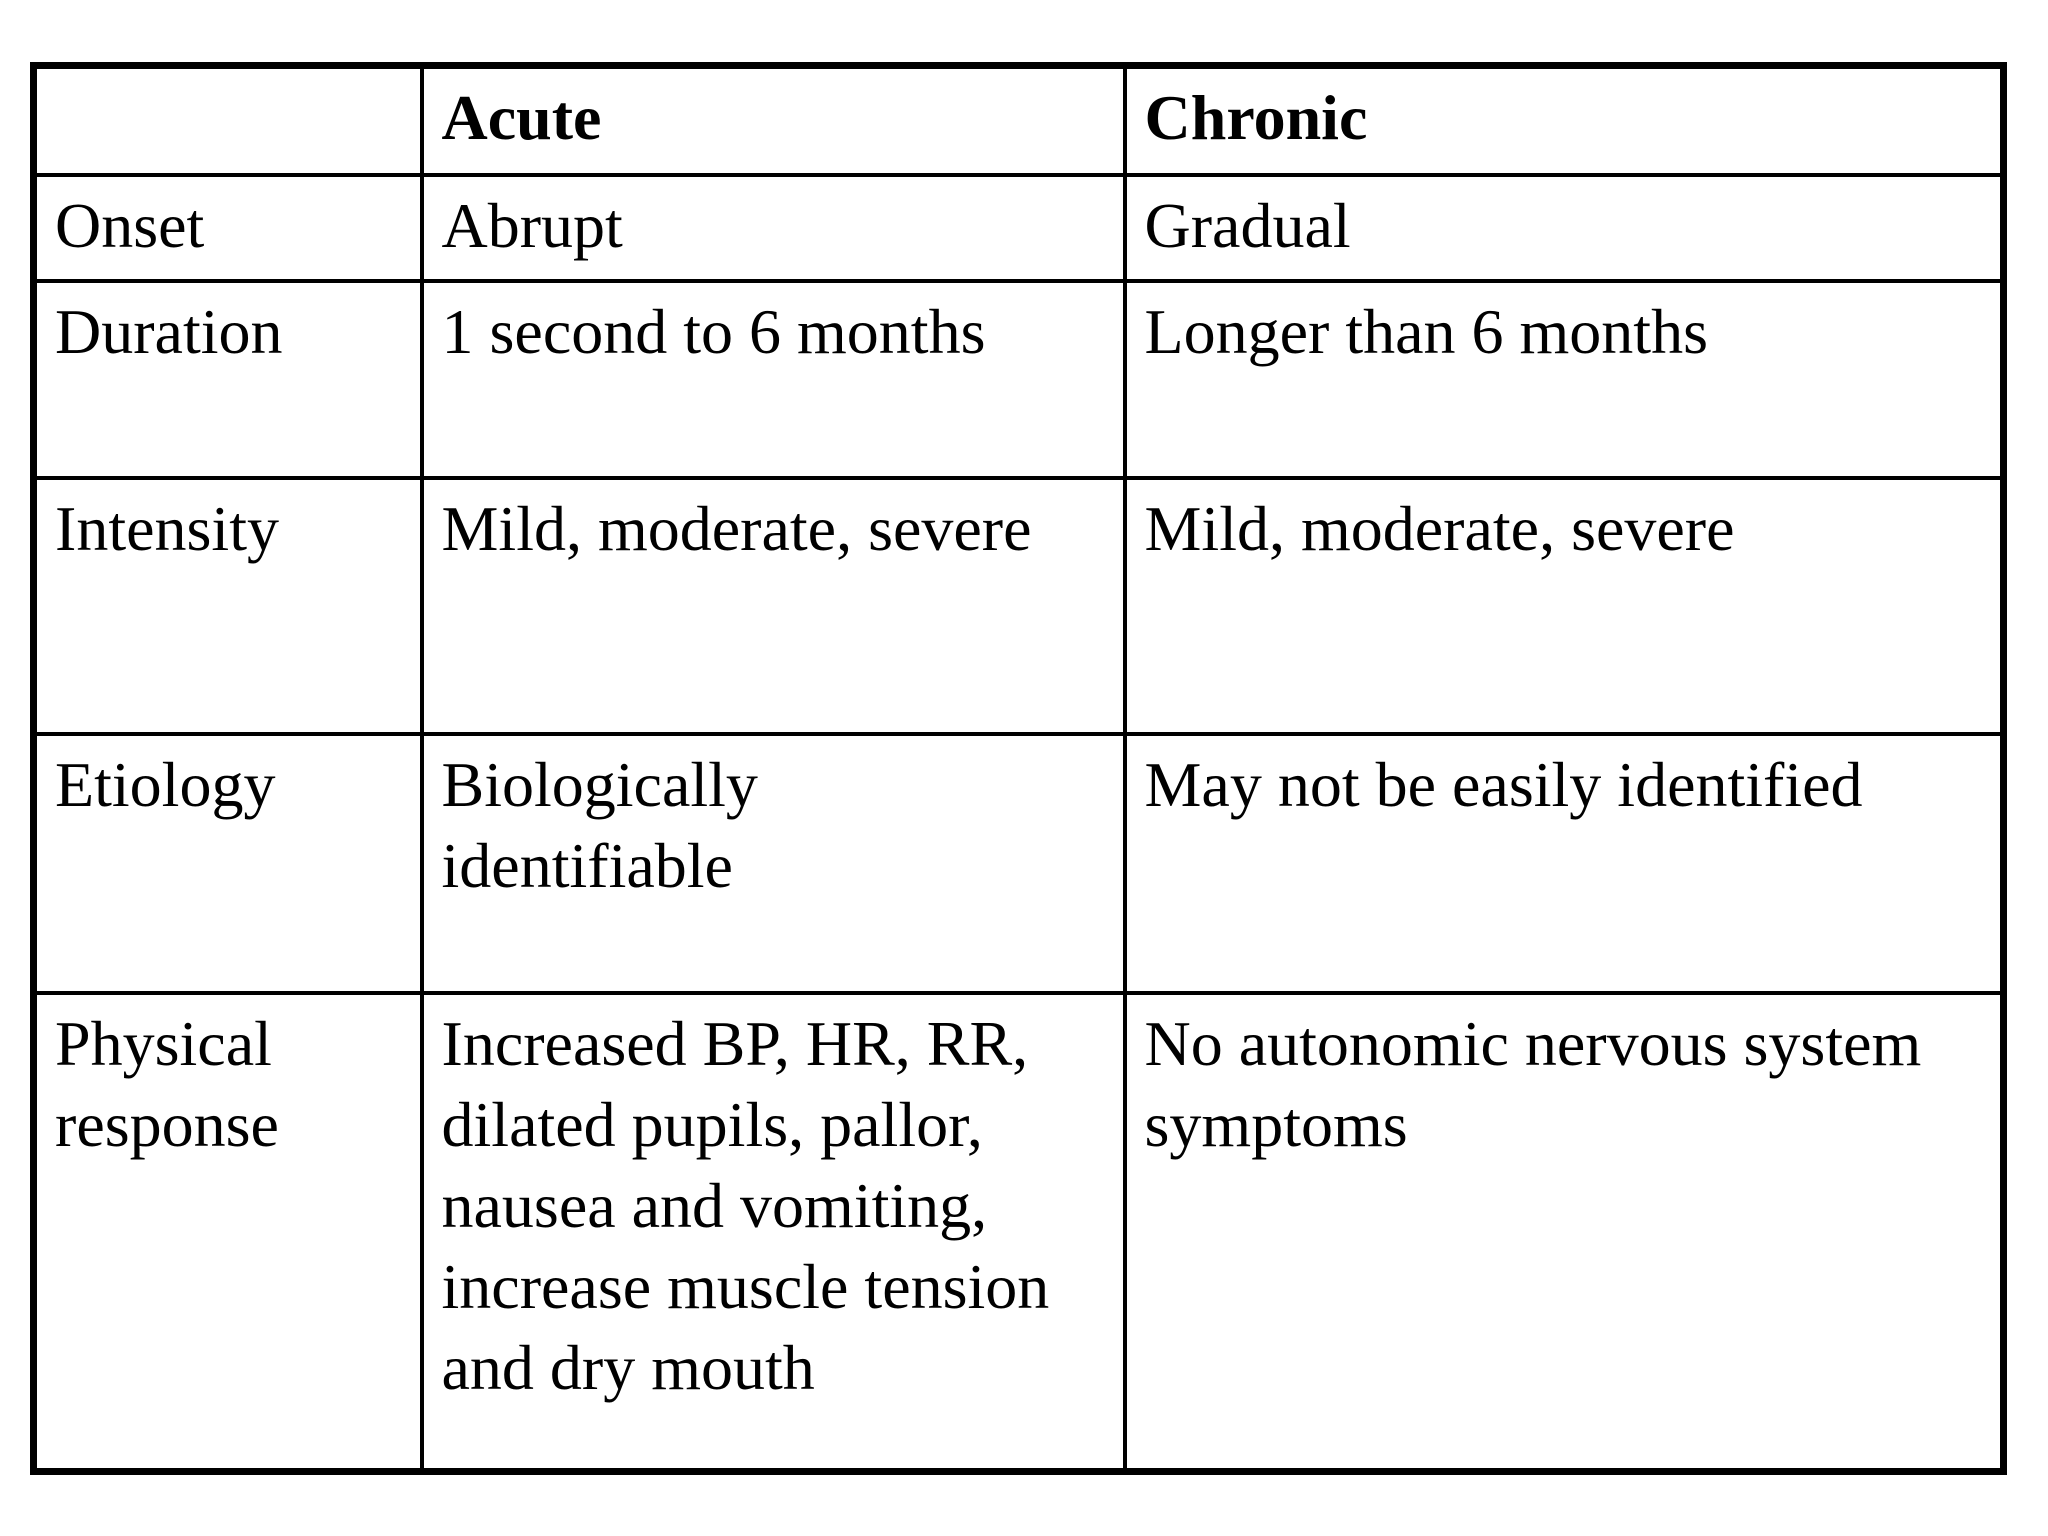  What do you see at coordinates (227, 379) in the screenshot?
I see `row-label-duration: Duration` at bounding box center [227, 379].